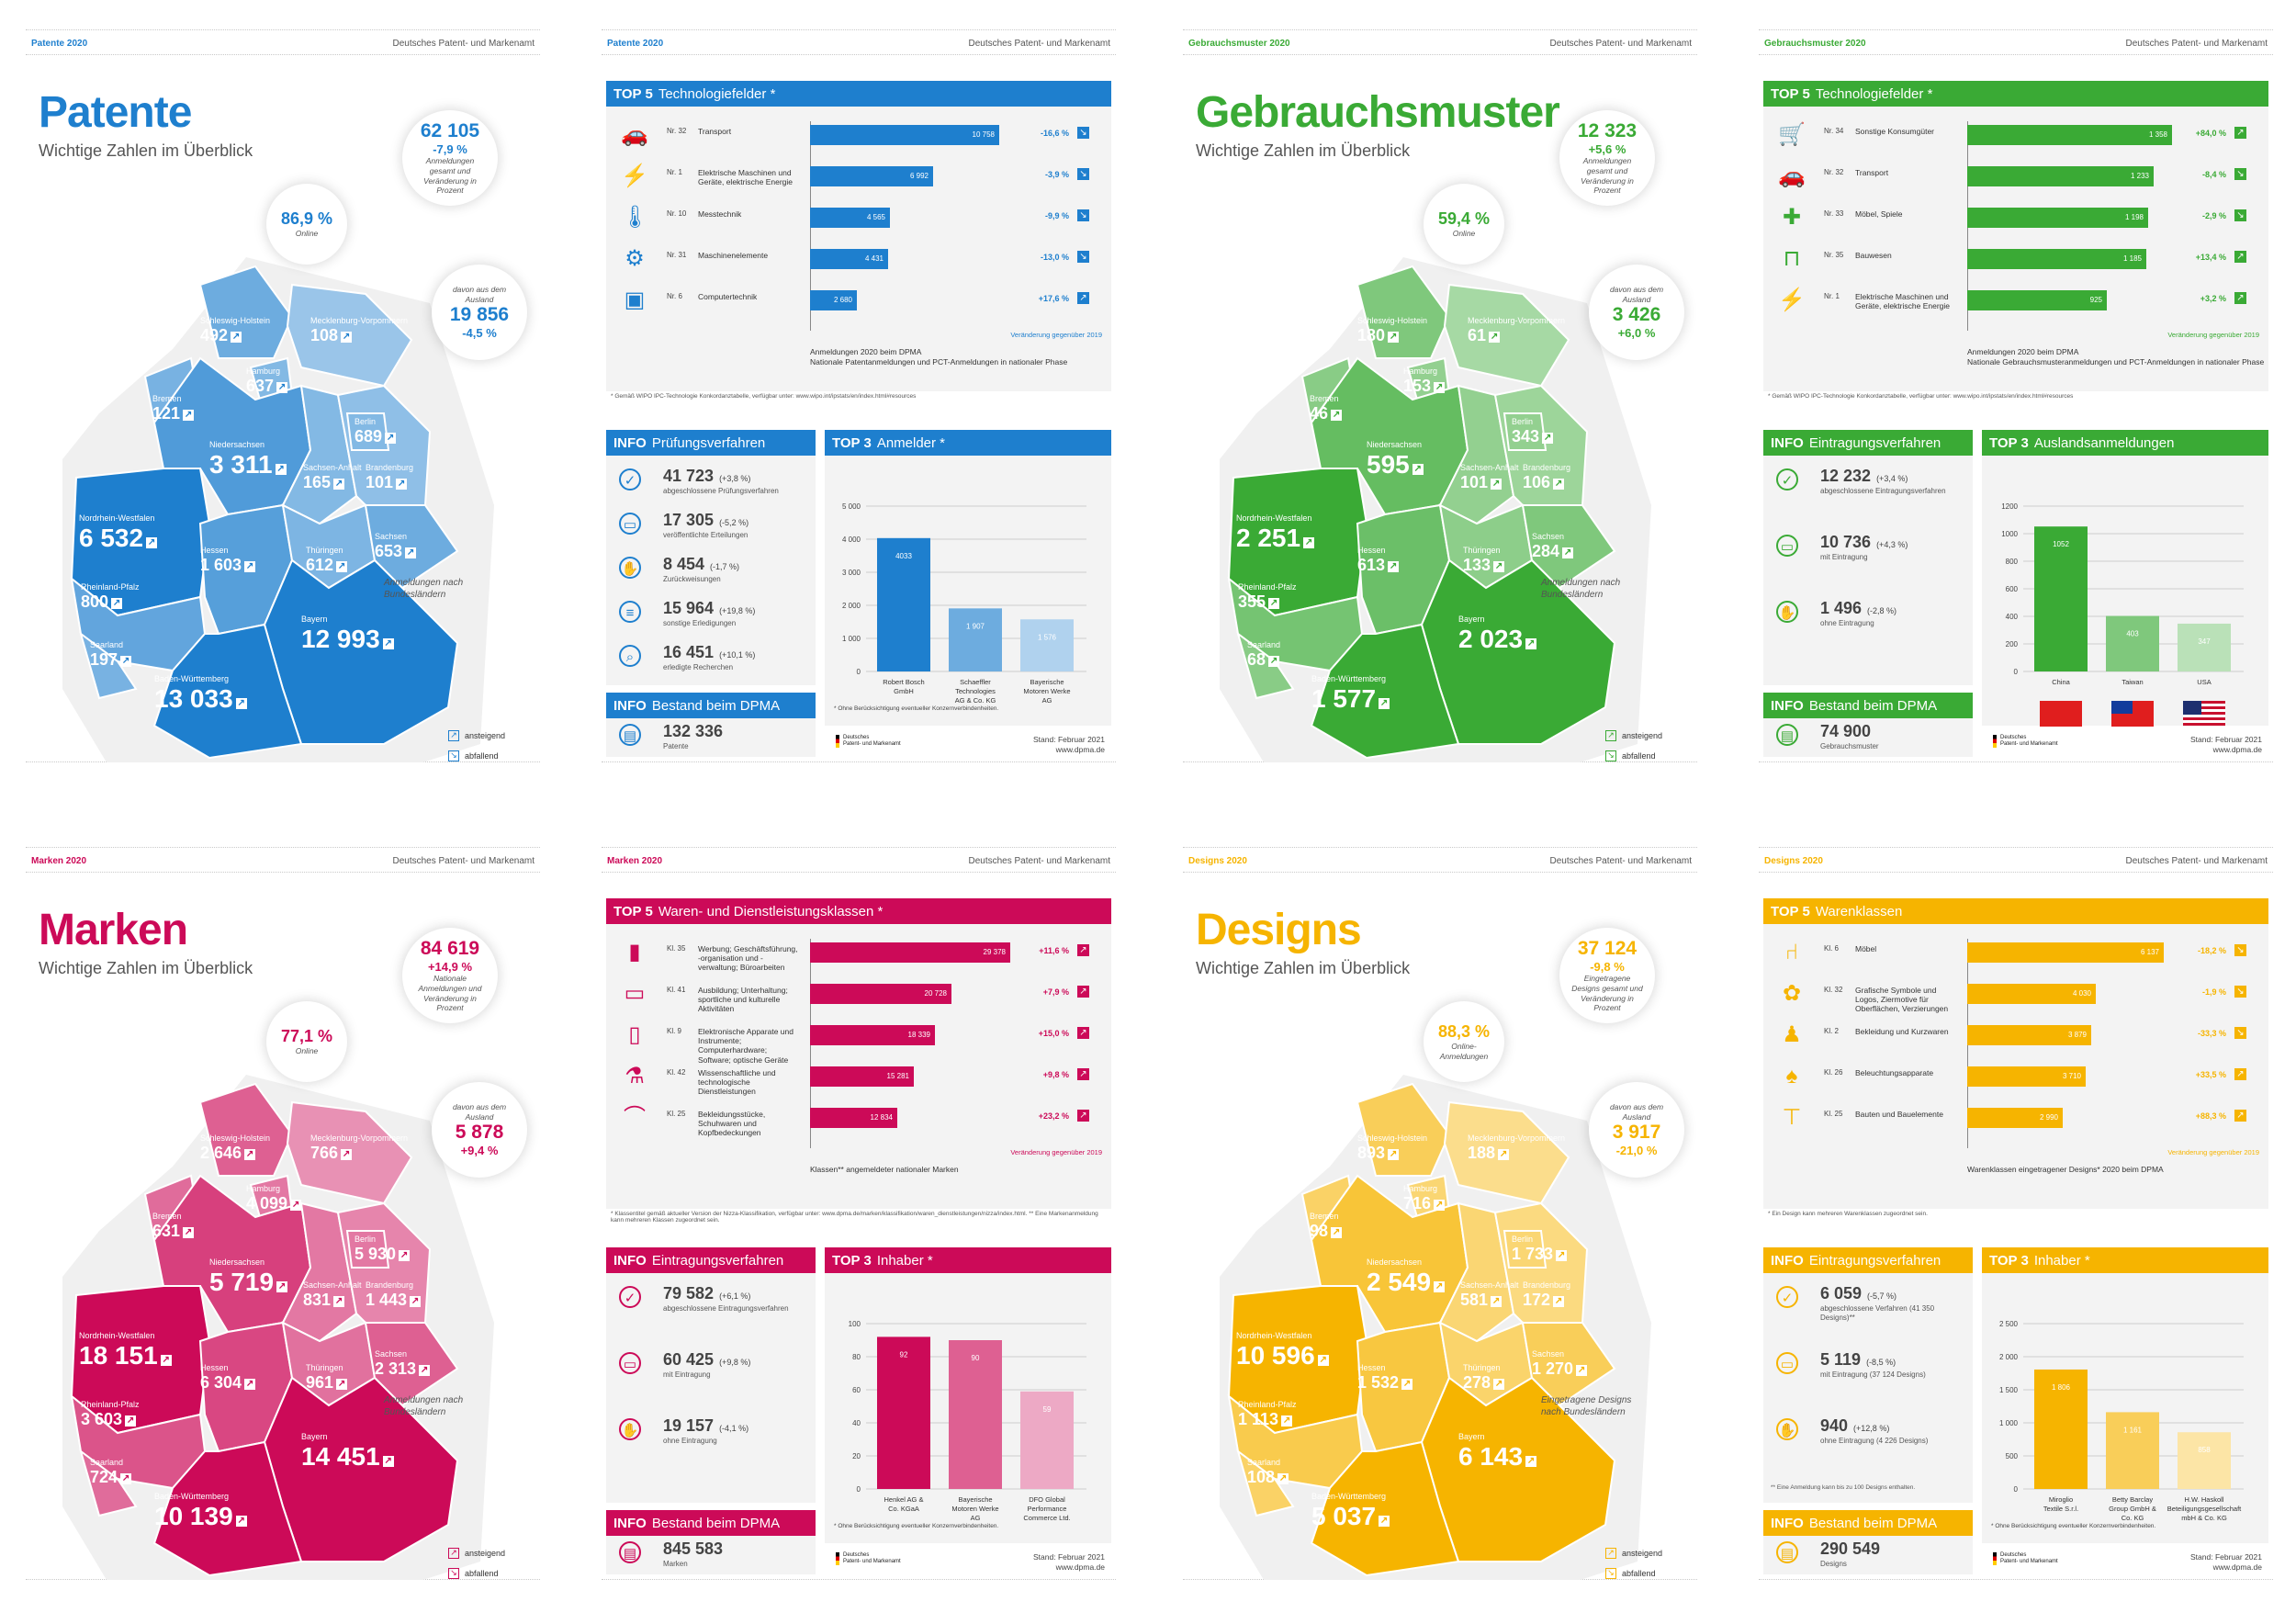 The height and width of the screenshot is (1624, 2296). I want to click on state-st-label: Sachsen-Anhalt165↗, so click(332, 478).